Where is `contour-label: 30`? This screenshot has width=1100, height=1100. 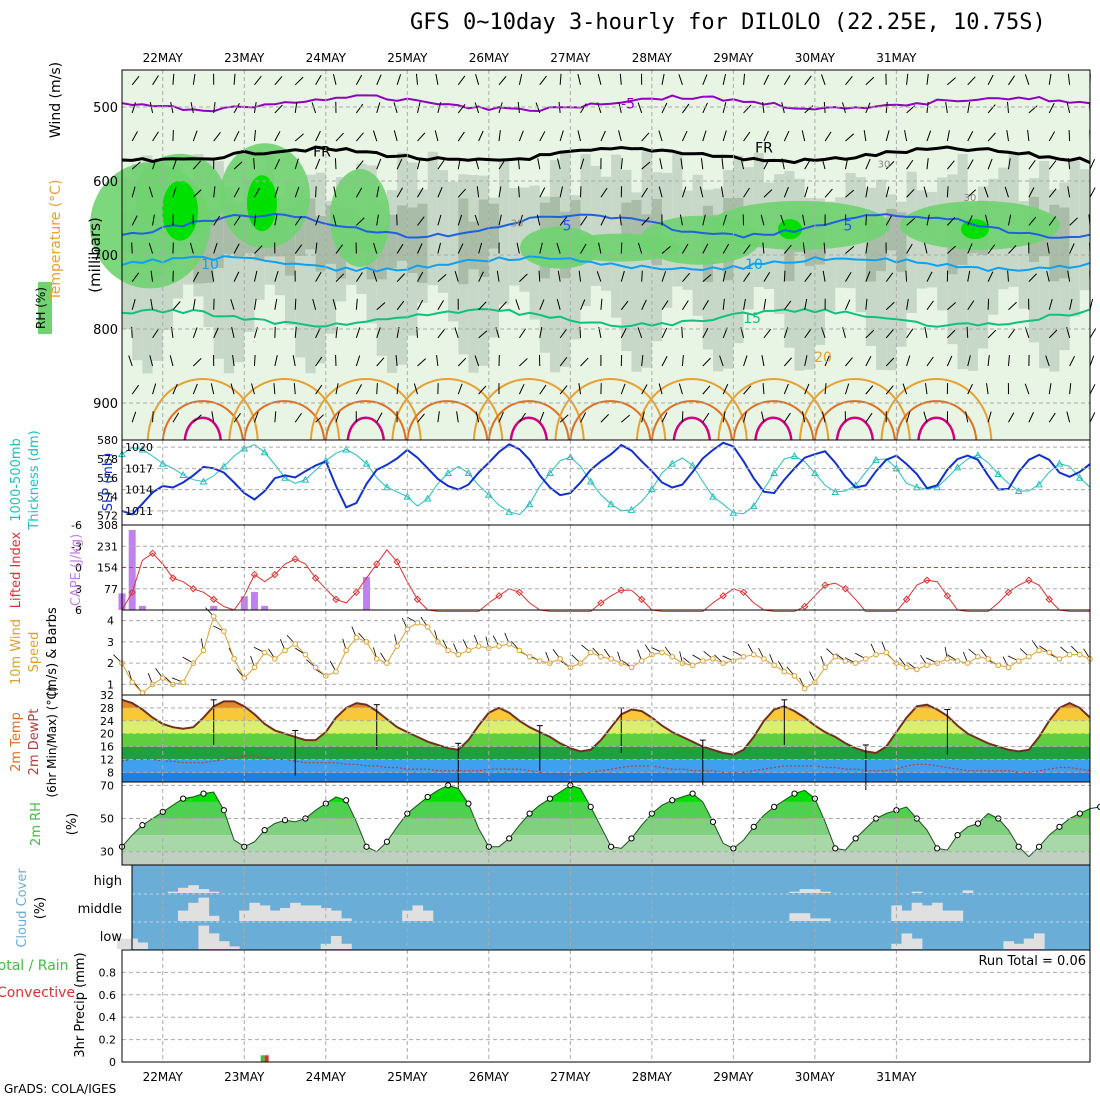
contour-label: 30 is located at coordinates (517, 224).